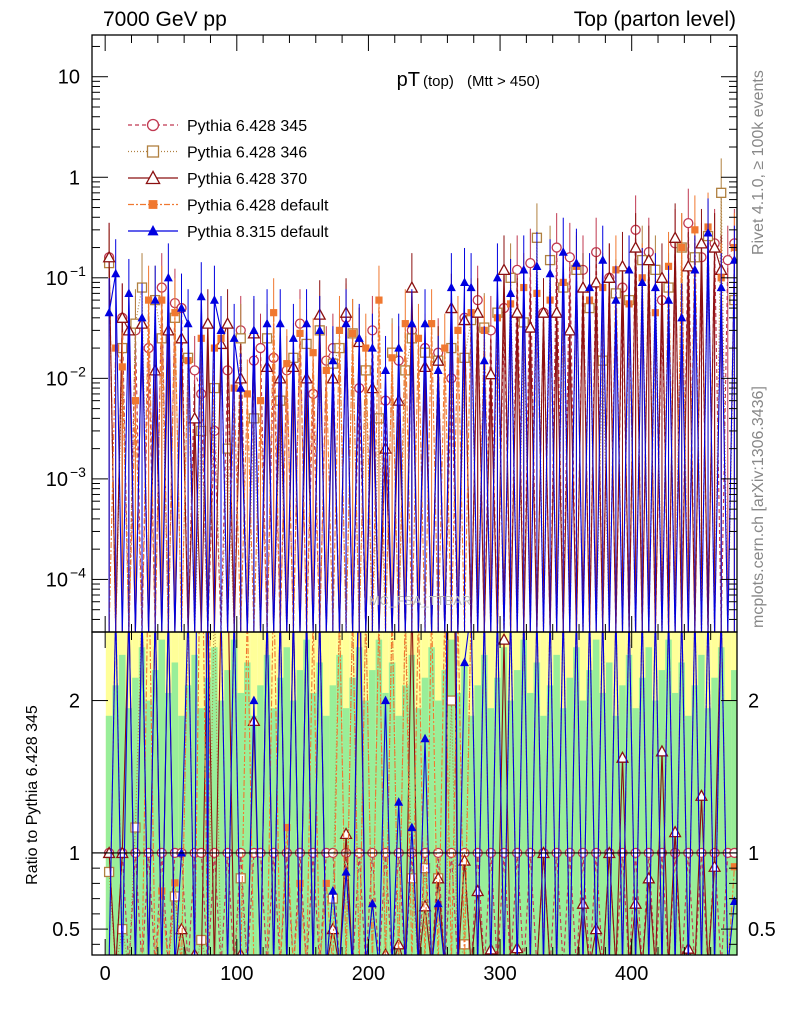 The width and height of the screenshot is (786, 1024). Describe the element at coordinates (420, 600) in the screenshot. I see `watermark: MC_FSA_TTBAR` at that location.